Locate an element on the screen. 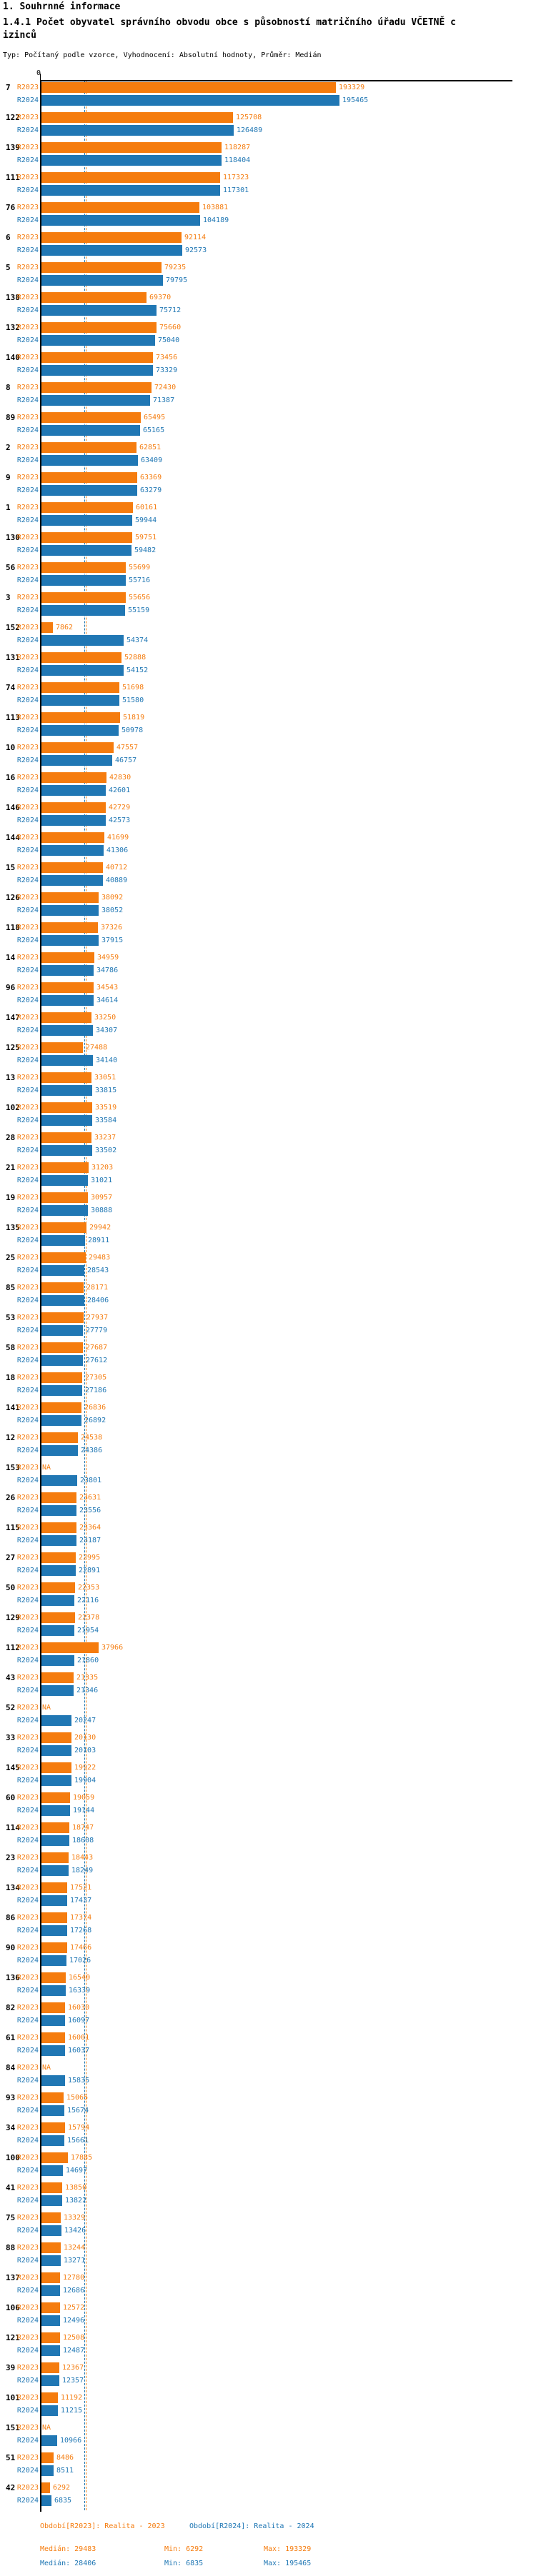 The image size is (536, 2576). group-id: 28 is located at coordinates (11, 1138).